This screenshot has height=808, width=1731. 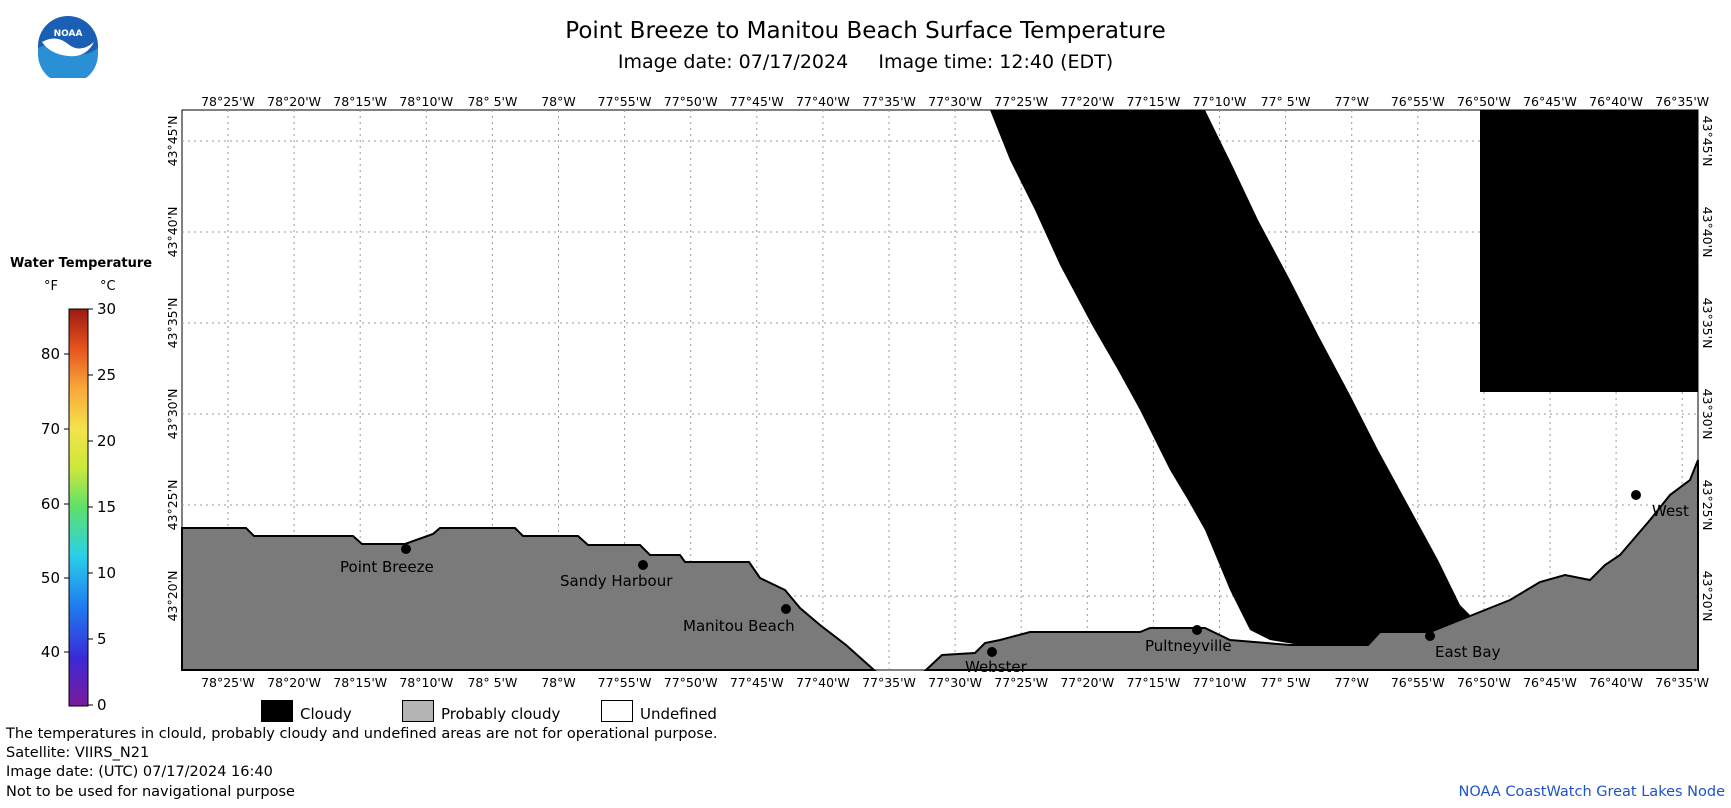 What do you see at coordinates (786, 609) in the screenshot?
I see `marker-manitou-beach` at bounding box center [786, 609].